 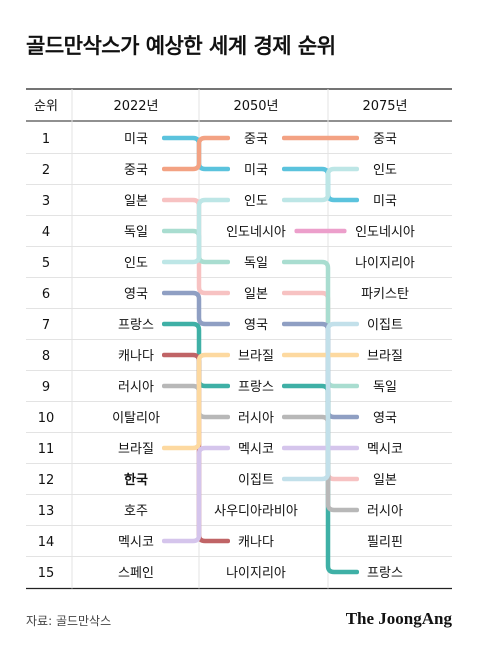 What do you see at coordinates (46, 542) in the screenshot?
I see `rank-number: 14` at bounding box center [46, 542].